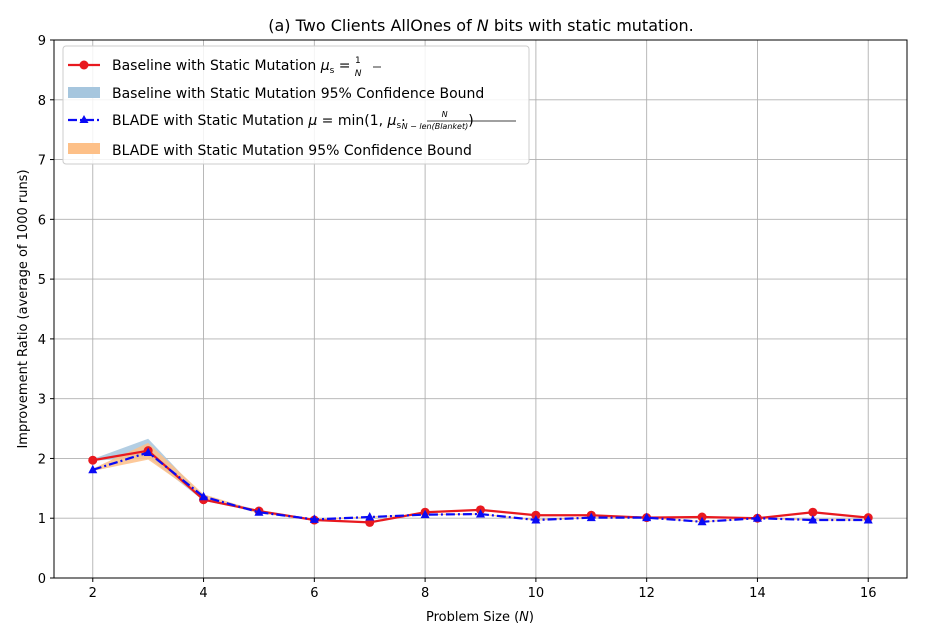  Describe the element at coordinates (203, 593) in the screenshot. I see `x-tick-label: 4` at that location.